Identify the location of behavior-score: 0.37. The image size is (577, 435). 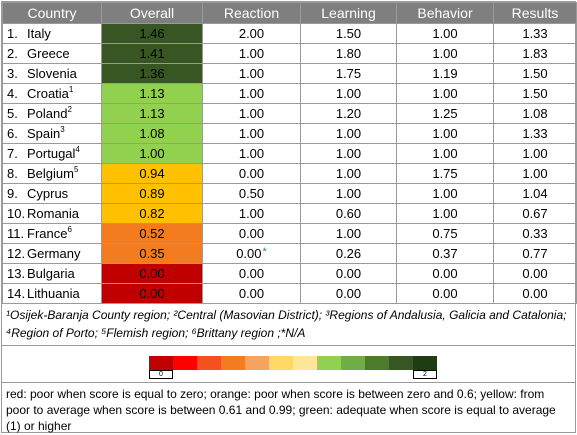
(445, 253).